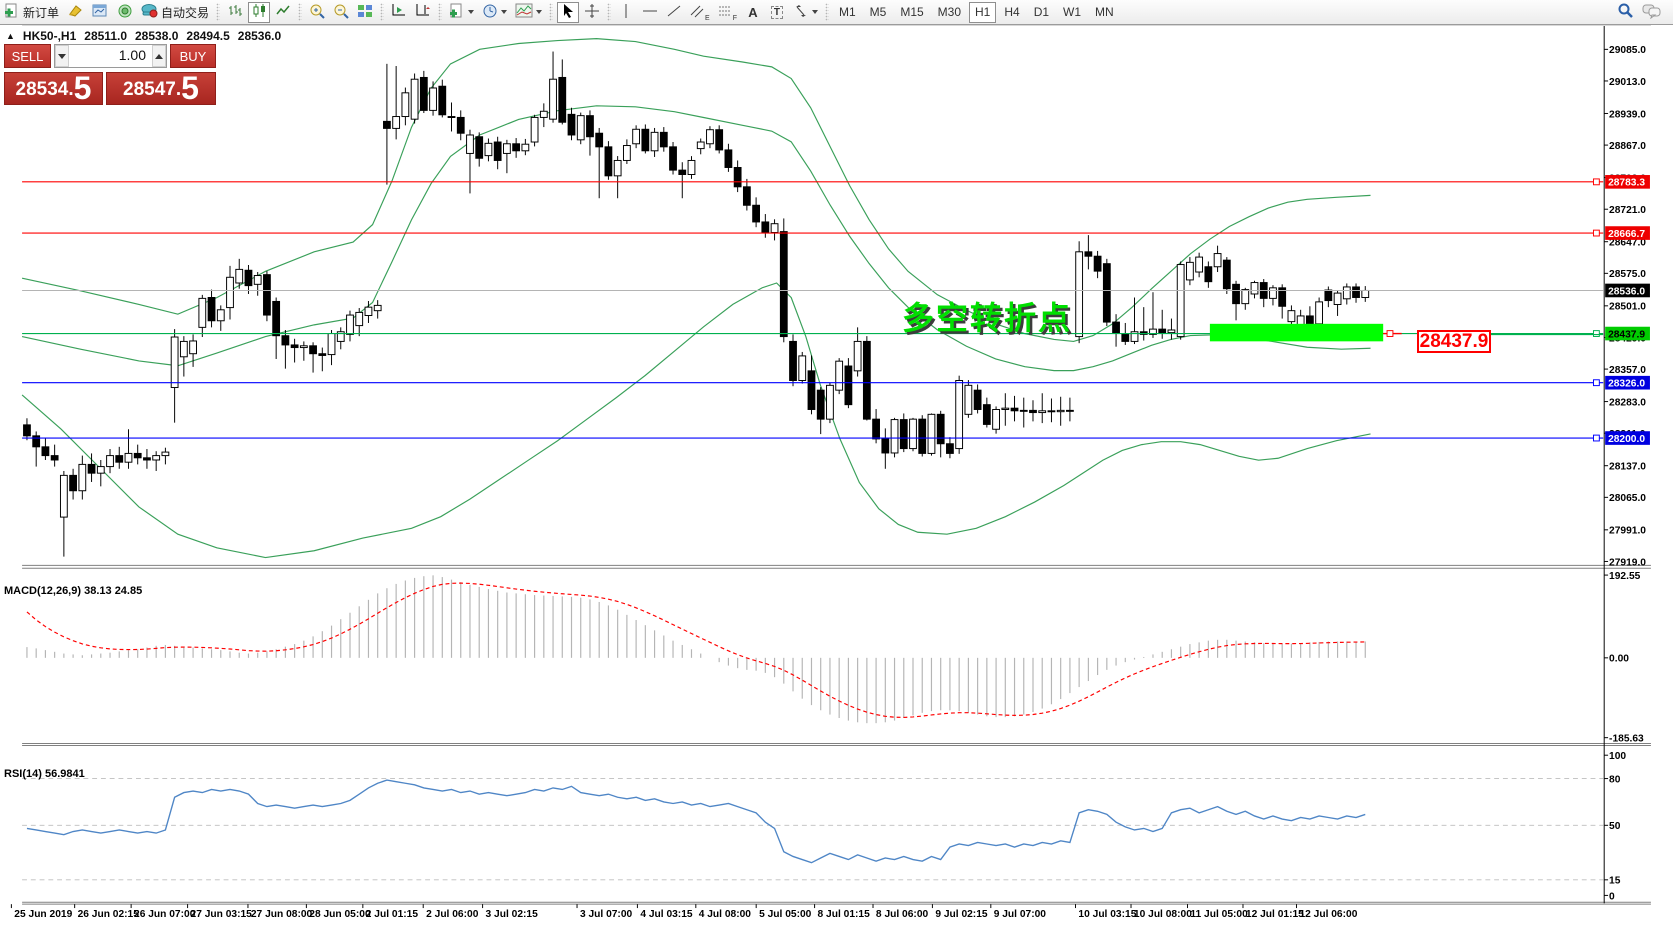 Image resolution: width=1673 pixels, height=947 pixels. I want to click on candlestick-mode-button, so click(259, 12).